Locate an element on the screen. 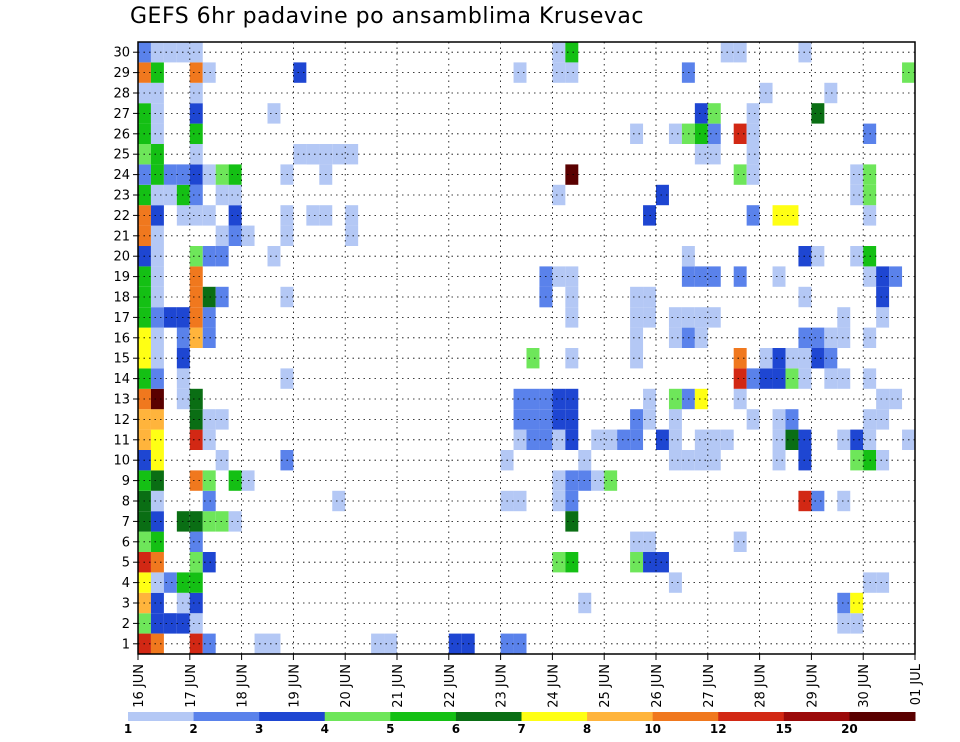 This screenshot has width=960, height=742. y-tick-label: 1 is located at coordinates (126, 644).